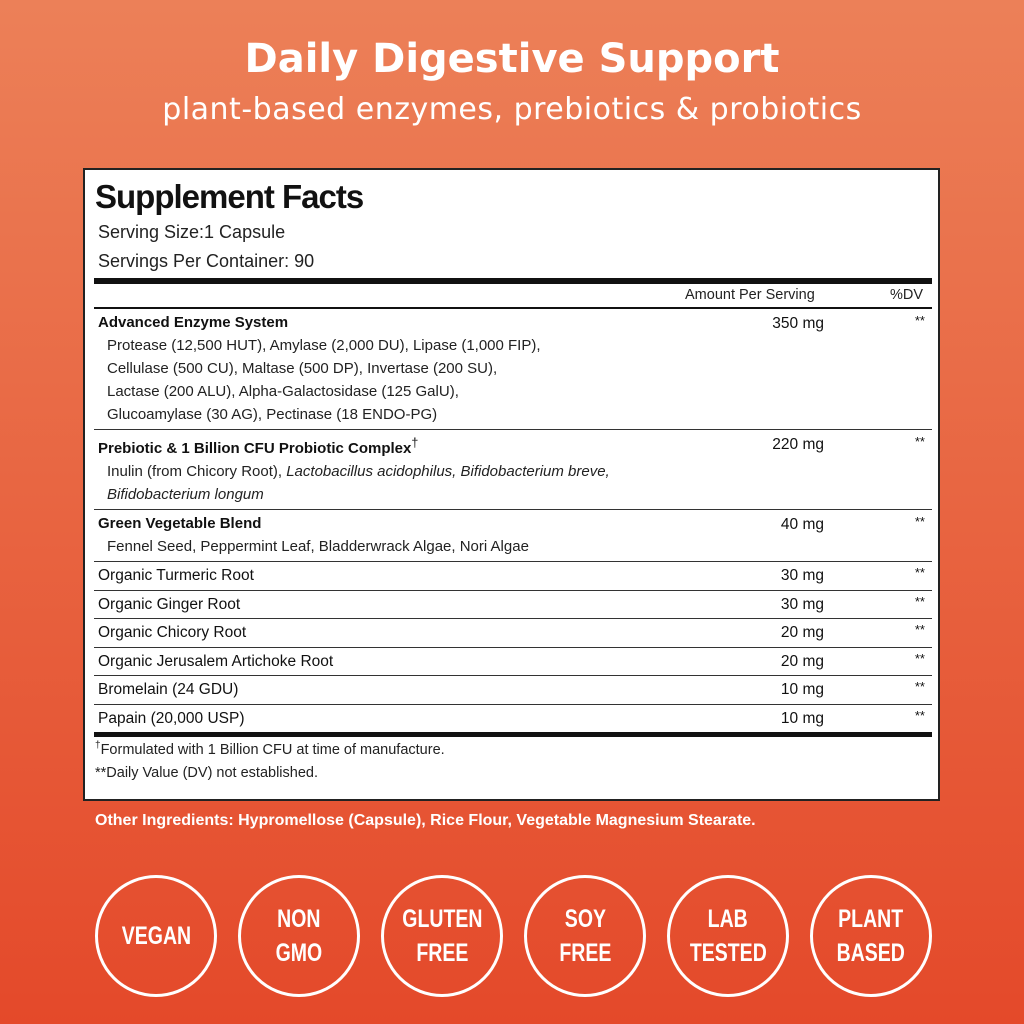  I want to click on facts-row: Organic Chicory Root 20 mg **, so click(513, 633).